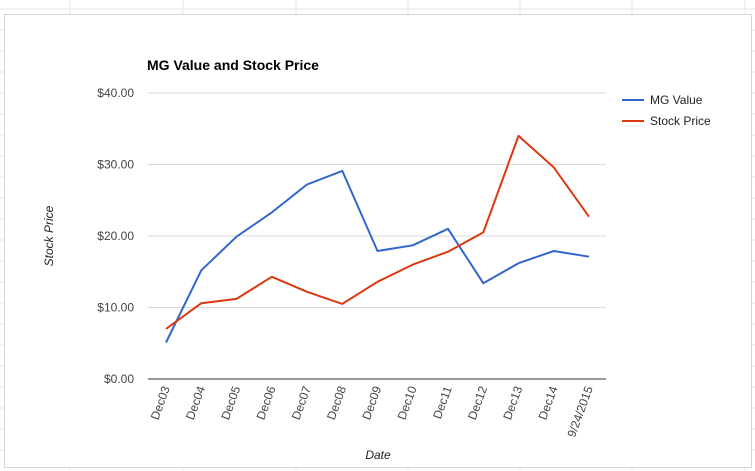  What do you see at coordinates (407, 403) in the screenshot?
I see `x-tick-label: Dec10` at bounding box center [407, 403].